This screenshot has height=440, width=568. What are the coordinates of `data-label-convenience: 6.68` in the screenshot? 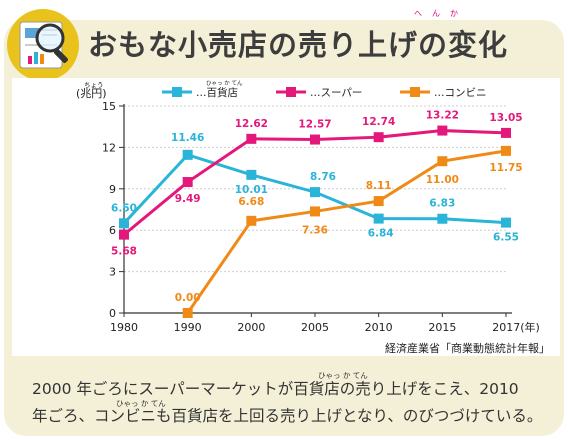 It's located at (251, 202).